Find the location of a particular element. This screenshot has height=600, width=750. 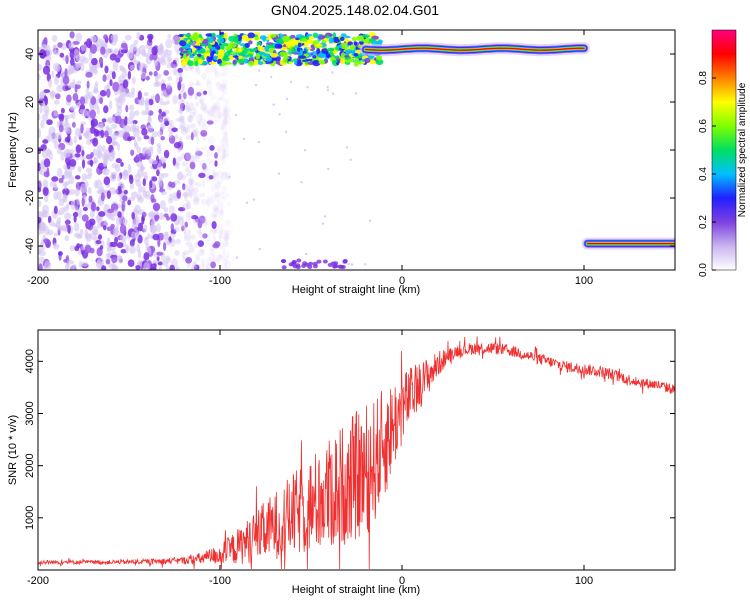

y-tick-label: 2000 is located at coordinates (30, 465).